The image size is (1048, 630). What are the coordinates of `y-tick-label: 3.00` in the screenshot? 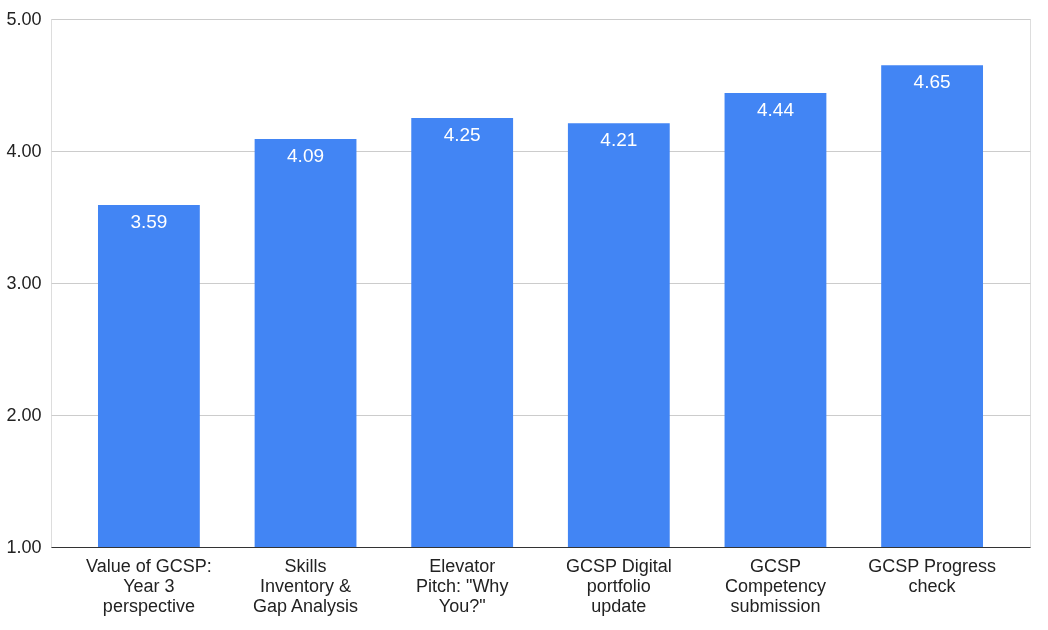 It's located at (24, 282).